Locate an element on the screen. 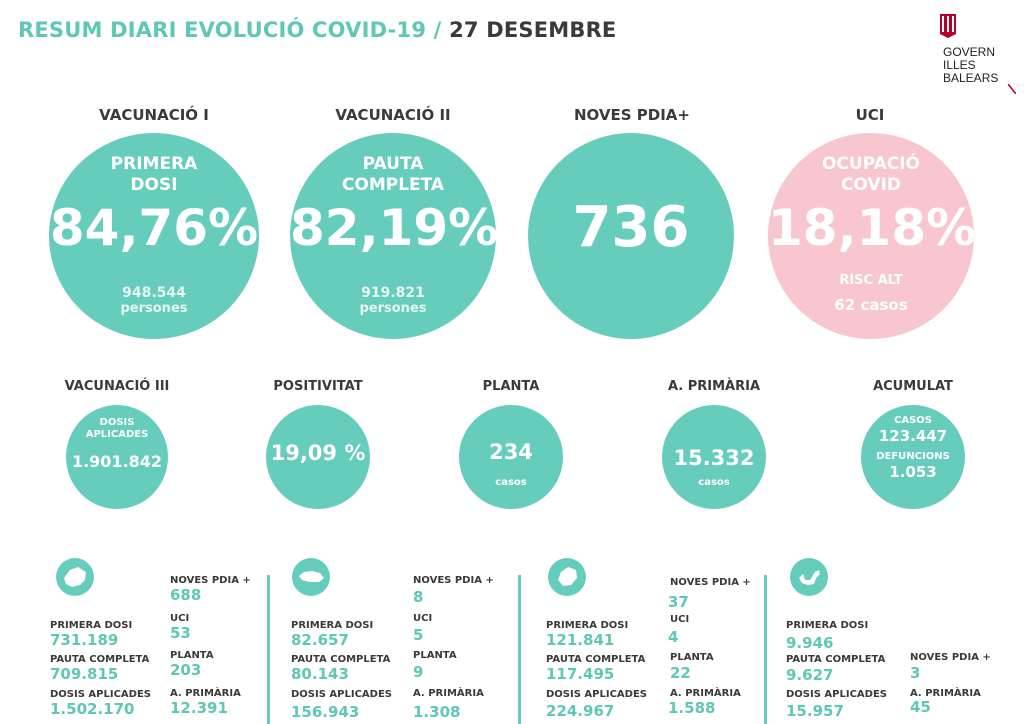 The height and width of the screenshot is (724, 1024). eivissa-primera-dosi-value: 121.841 is located at coordinates (580, 640).